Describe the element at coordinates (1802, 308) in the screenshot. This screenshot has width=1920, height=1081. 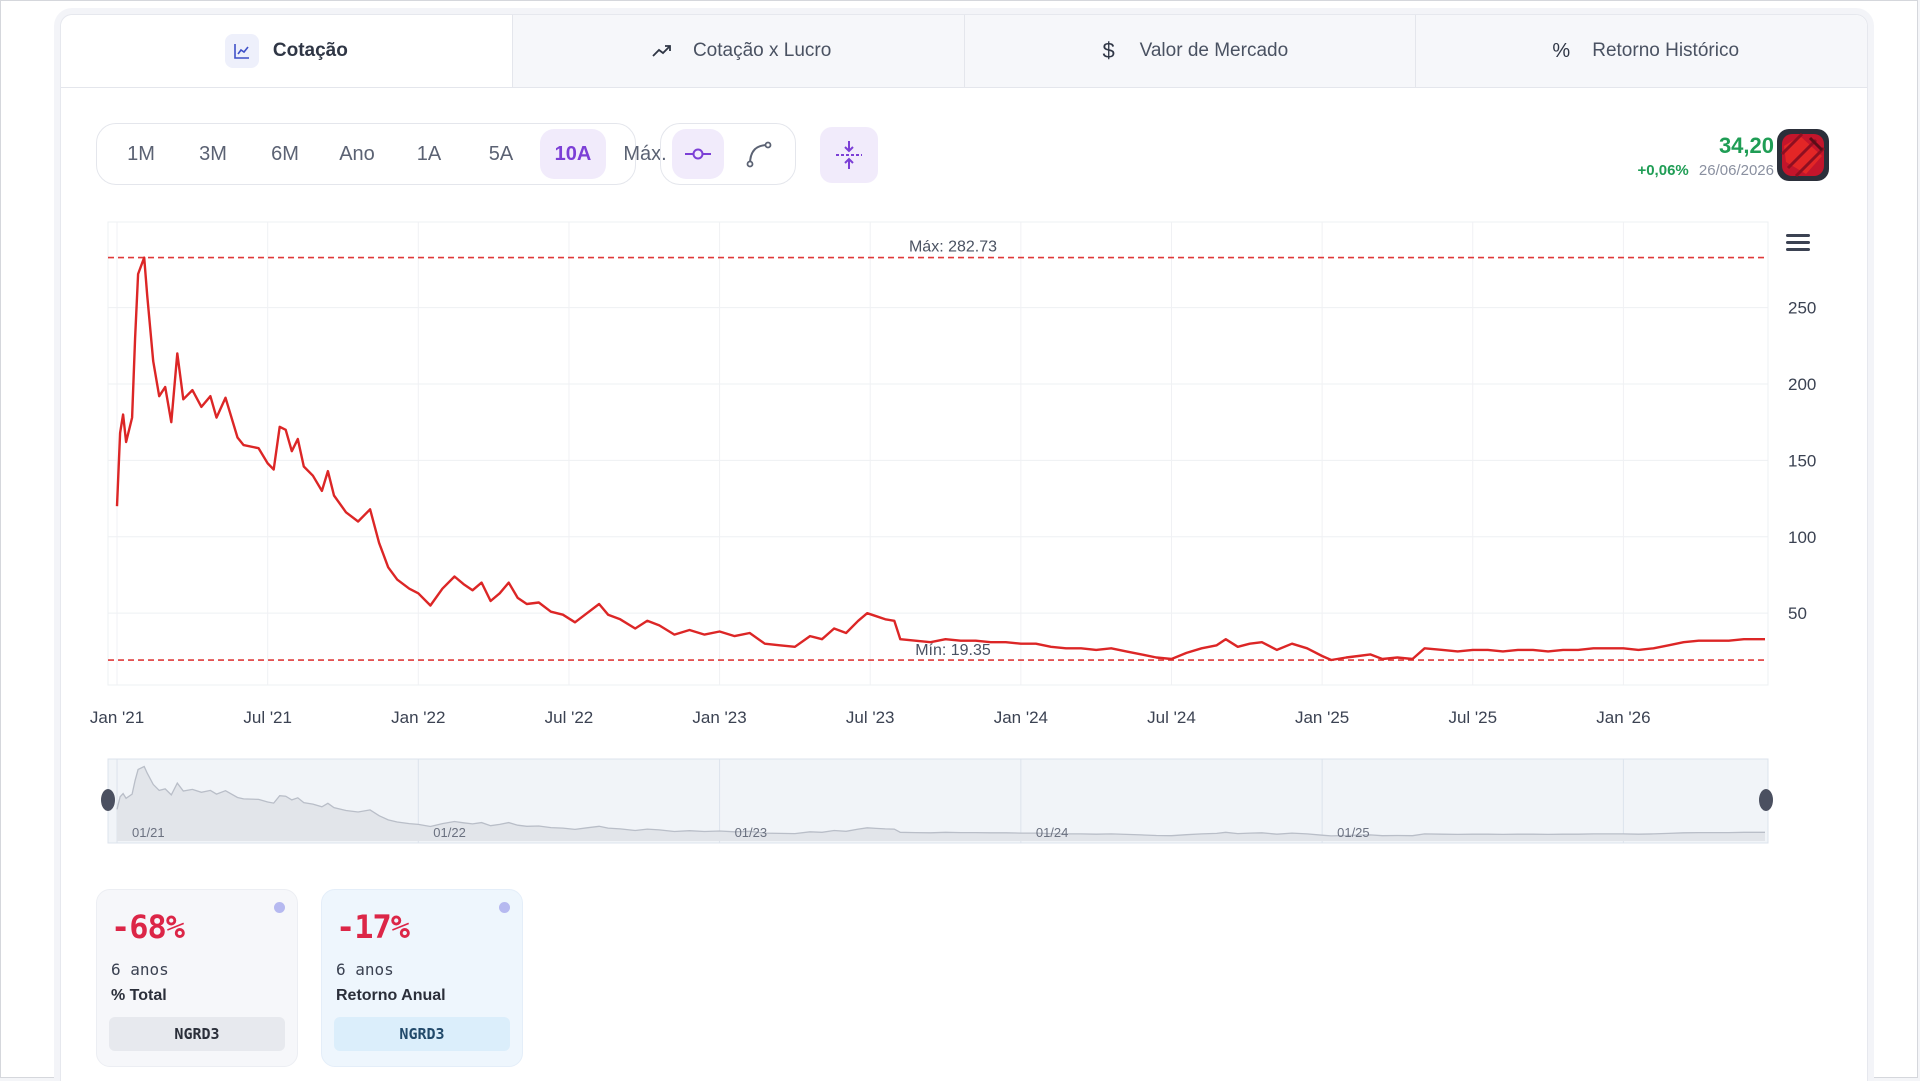
I see `y-tick-label: 250` at that location.